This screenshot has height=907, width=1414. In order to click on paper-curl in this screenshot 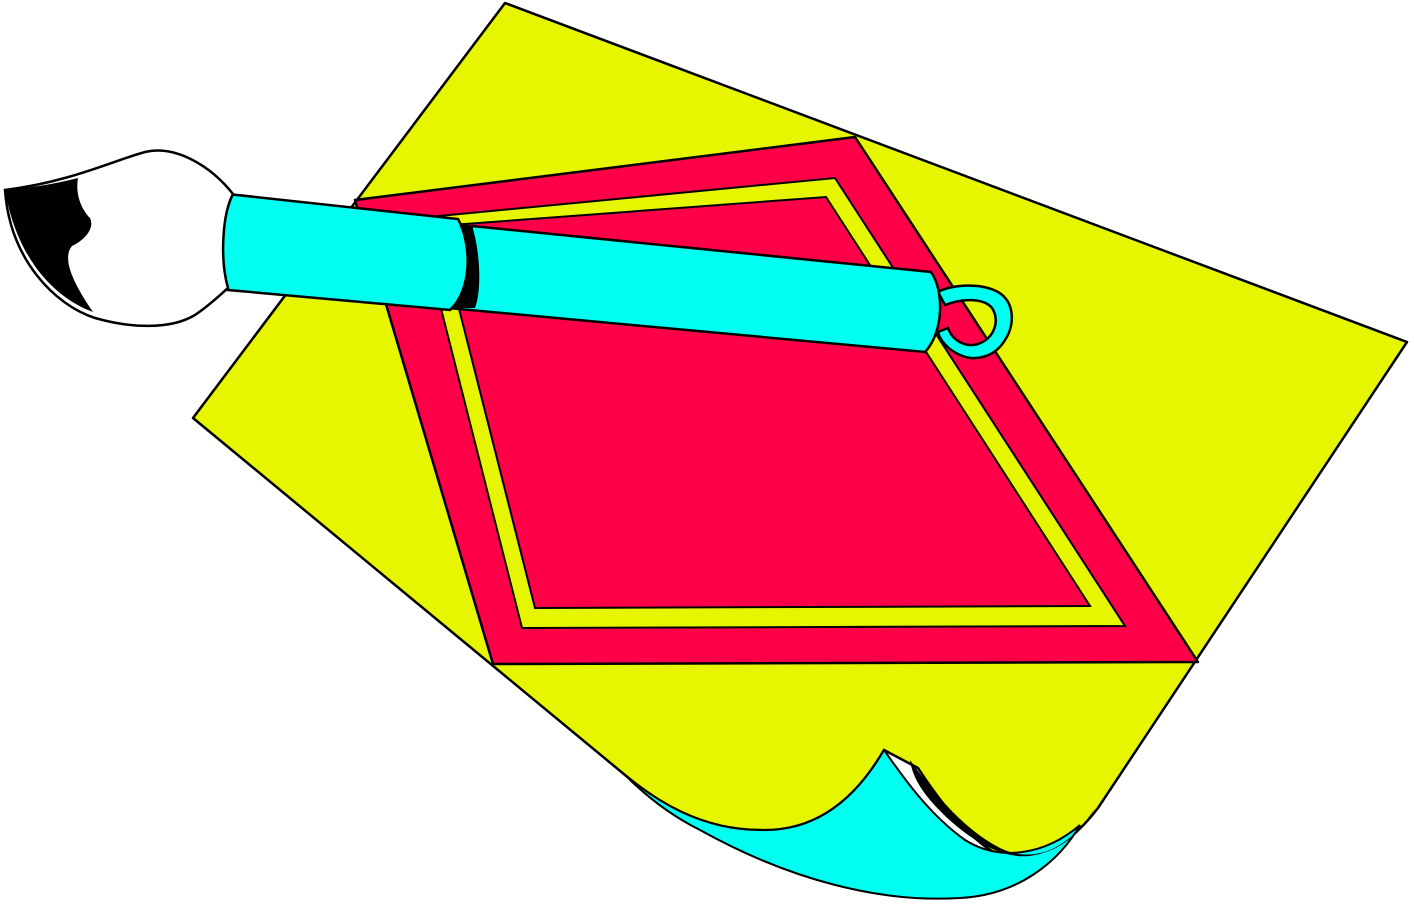, I will do `click(852, 824)`.